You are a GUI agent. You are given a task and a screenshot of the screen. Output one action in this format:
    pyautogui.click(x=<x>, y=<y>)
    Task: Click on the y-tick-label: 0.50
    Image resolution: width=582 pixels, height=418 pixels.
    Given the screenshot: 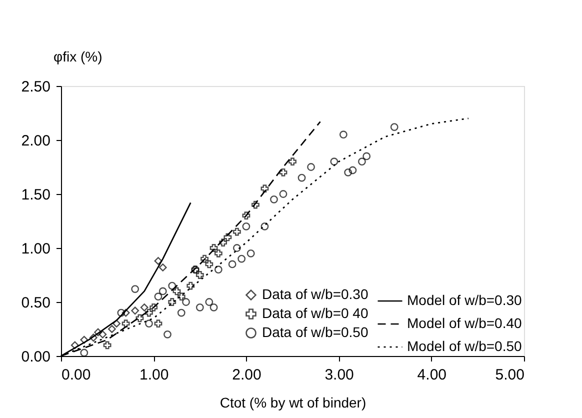 What is the action you would take?
    pyautogui.click(x=35, y=303)
    